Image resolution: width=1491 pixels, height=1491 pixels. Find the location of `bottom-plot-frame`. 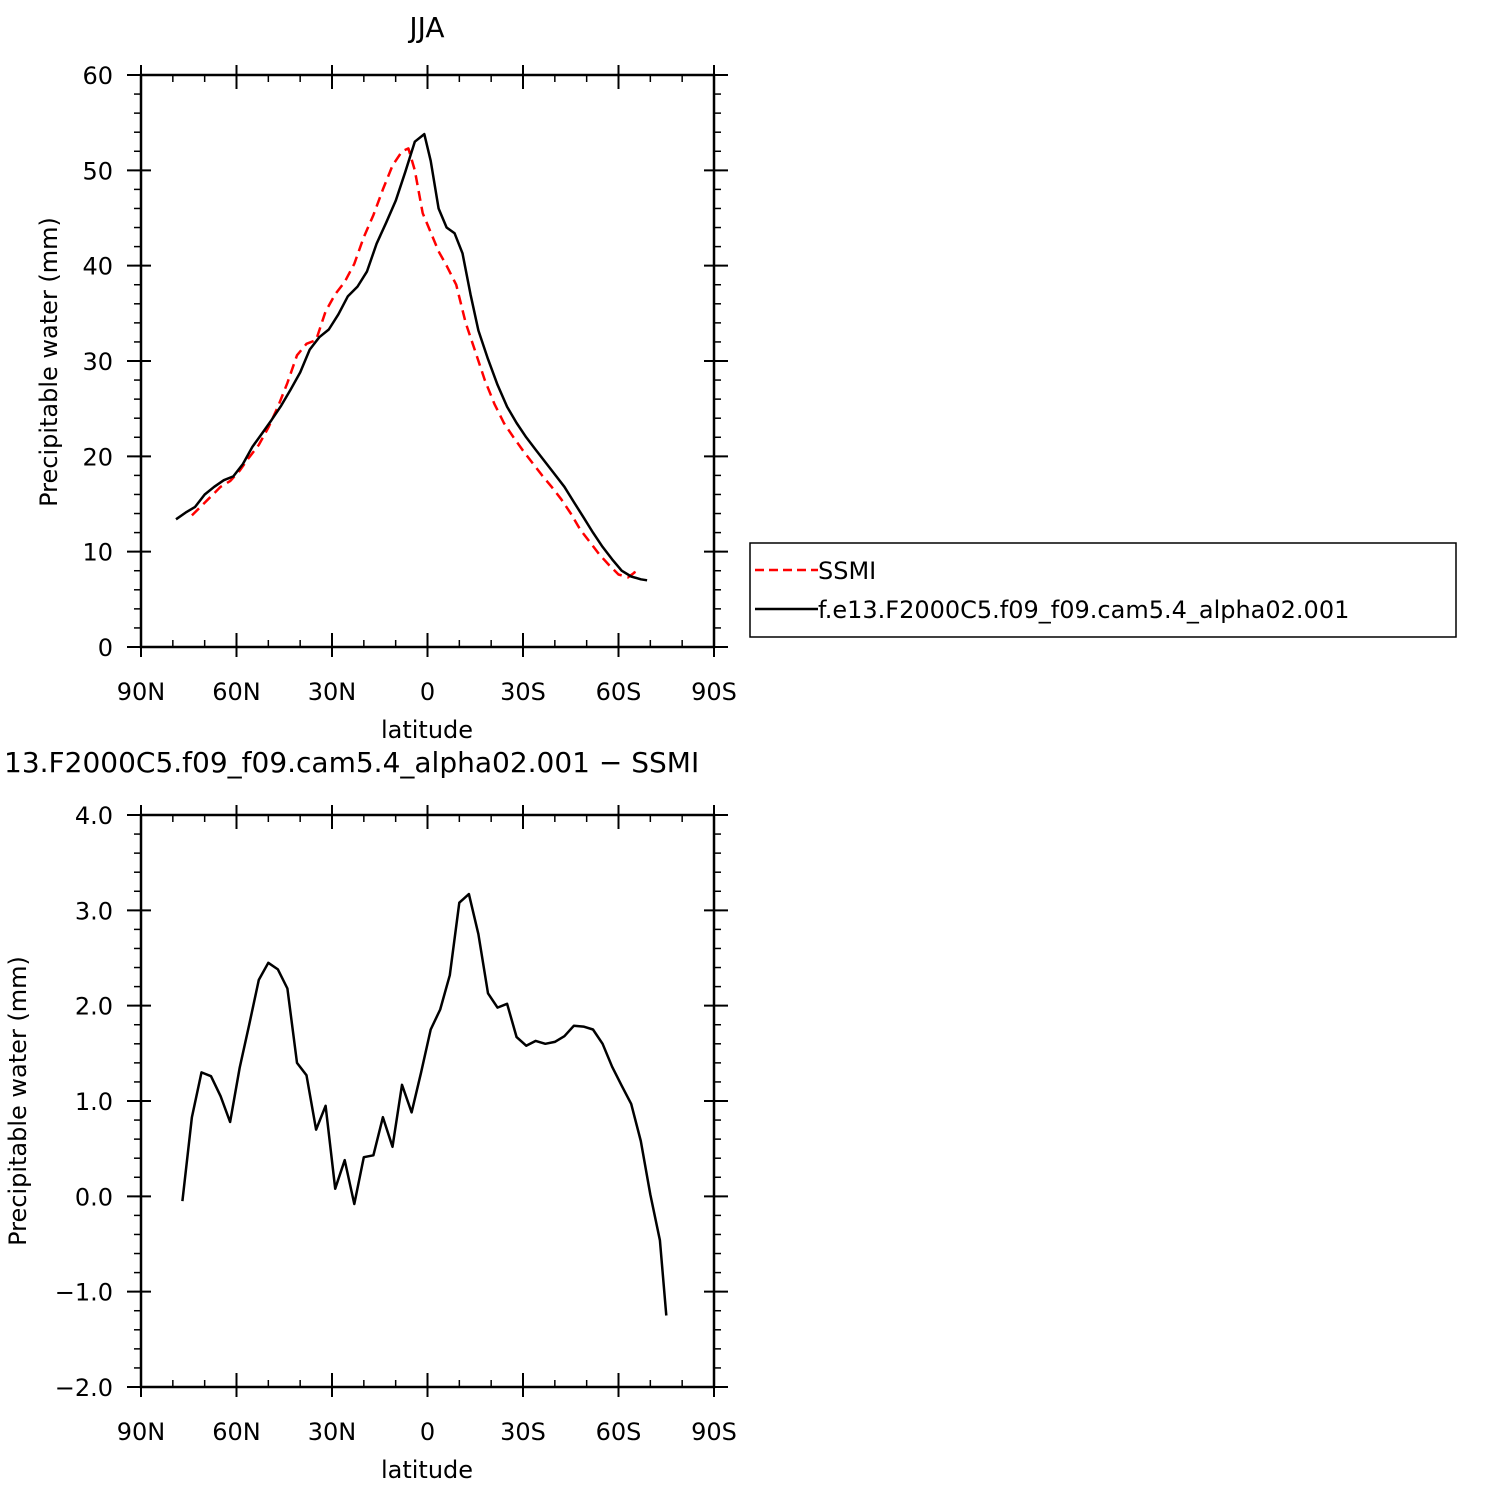

bottom-plot-frame is located at coordinates (427, 1101).